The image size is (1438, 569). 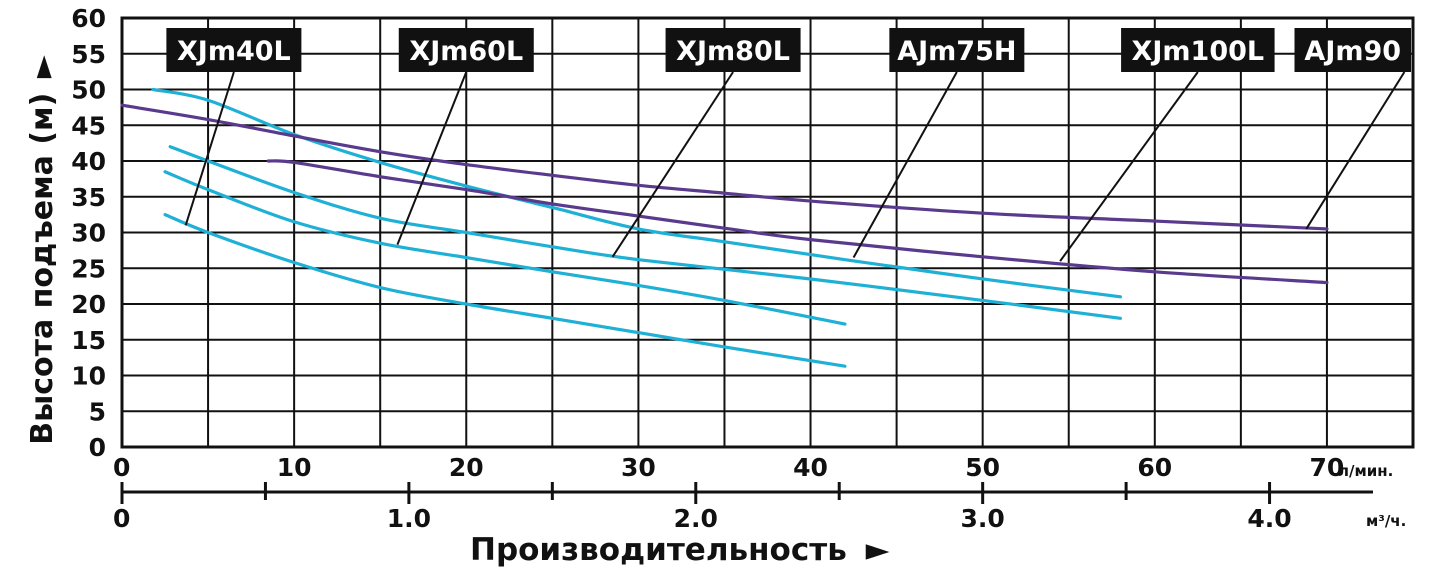 I want to click on pointer-xjm100l, so click(x=1129, y=166).